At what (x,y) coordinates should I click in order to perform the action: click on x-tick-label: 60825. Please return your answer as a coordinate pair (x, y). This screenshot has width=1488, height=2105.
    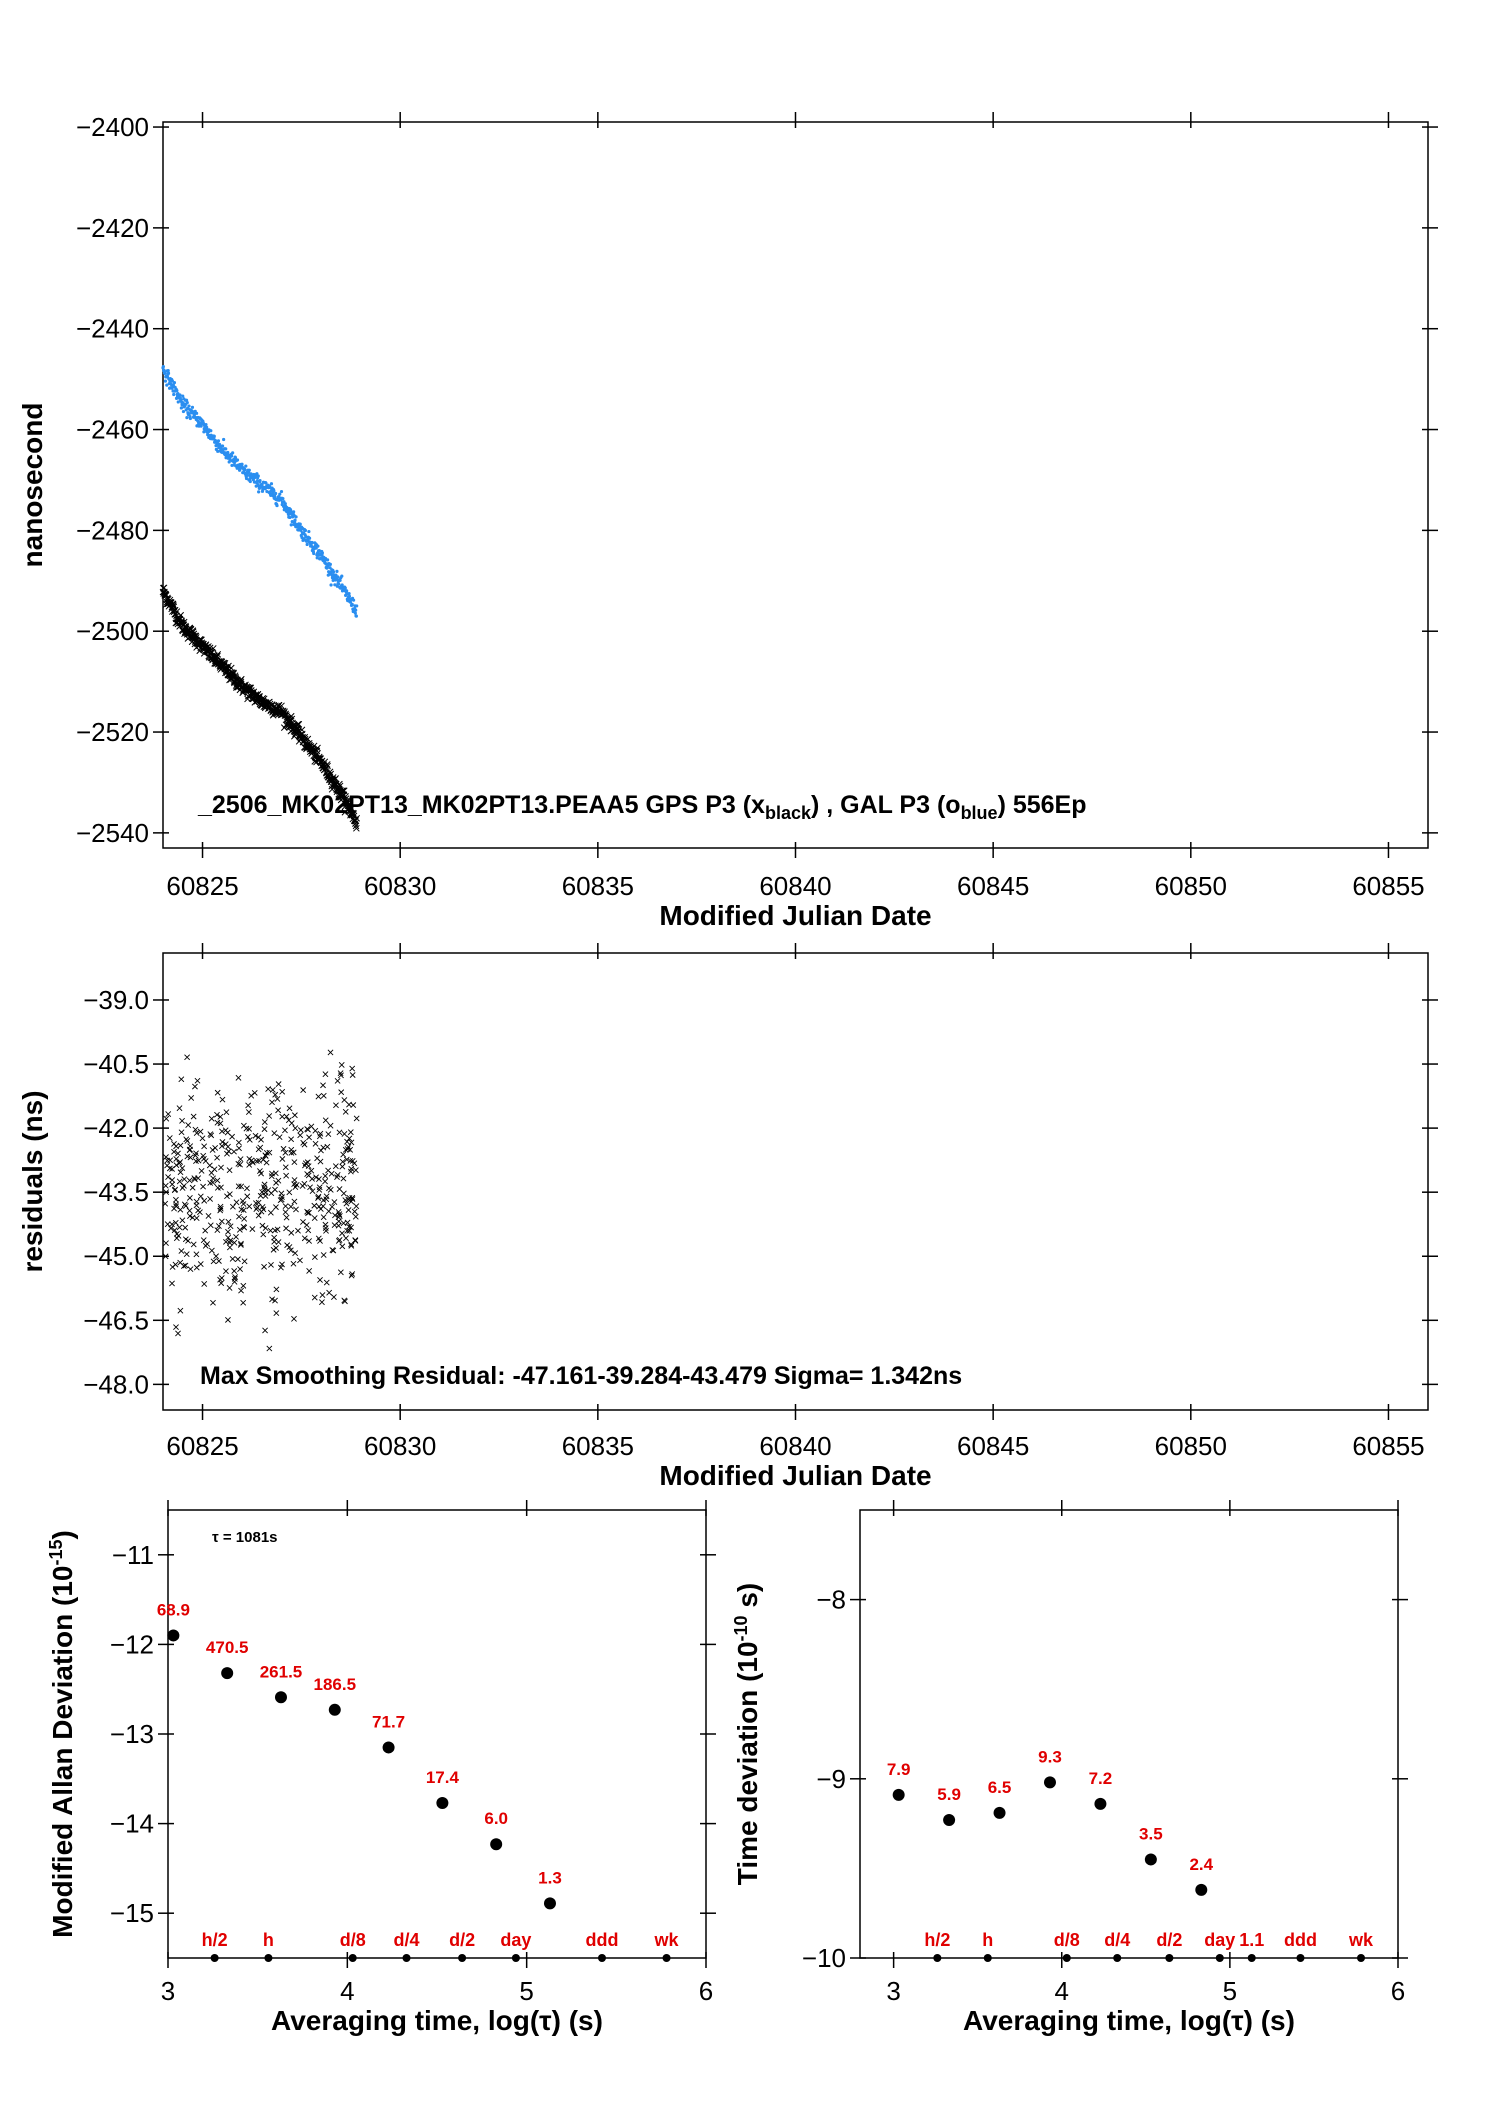
    Looking at the image, I should click on (202, 1446).